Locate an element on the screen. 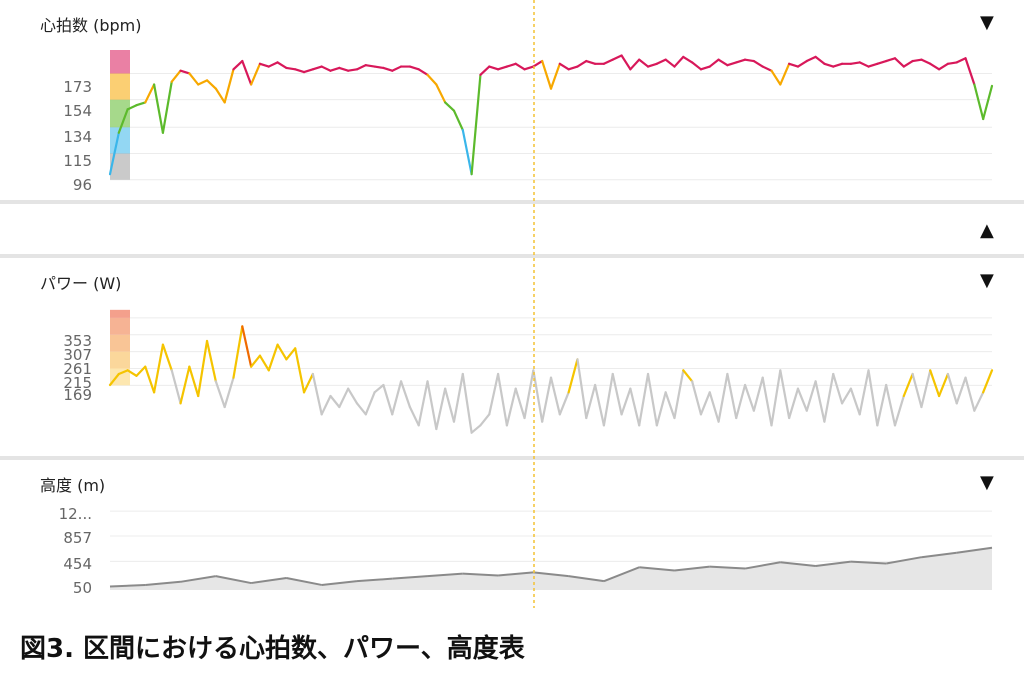  divider is located at coordinates (512, 256).